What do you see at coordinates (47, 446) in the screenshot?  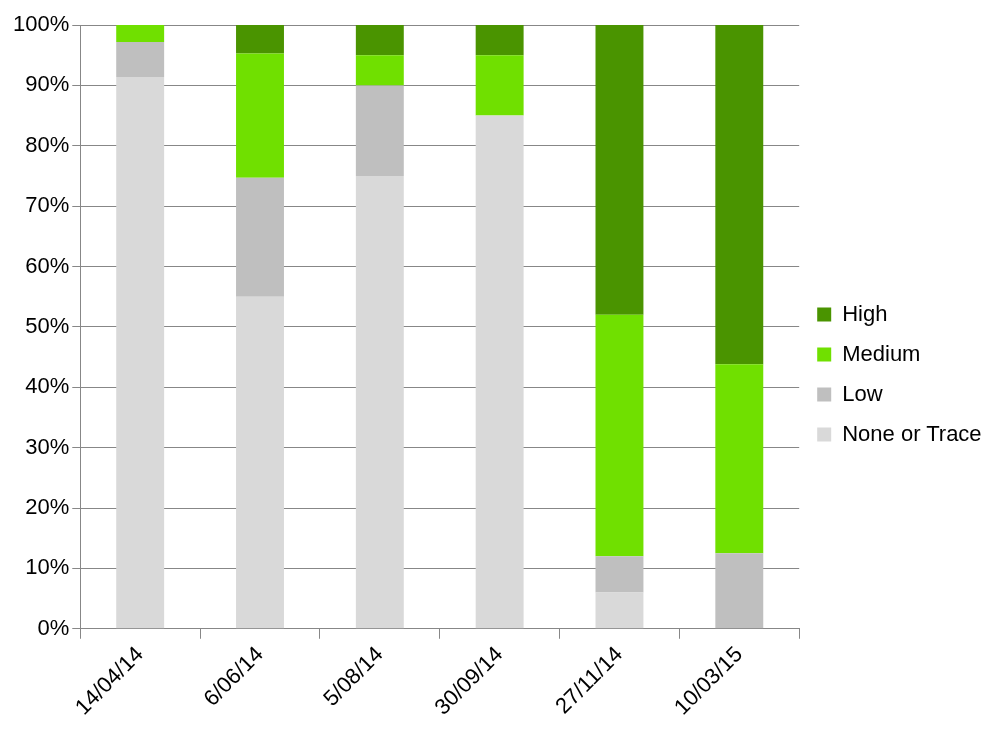 I see `y-tick-label: 30%` at bounding box center [47, 446].